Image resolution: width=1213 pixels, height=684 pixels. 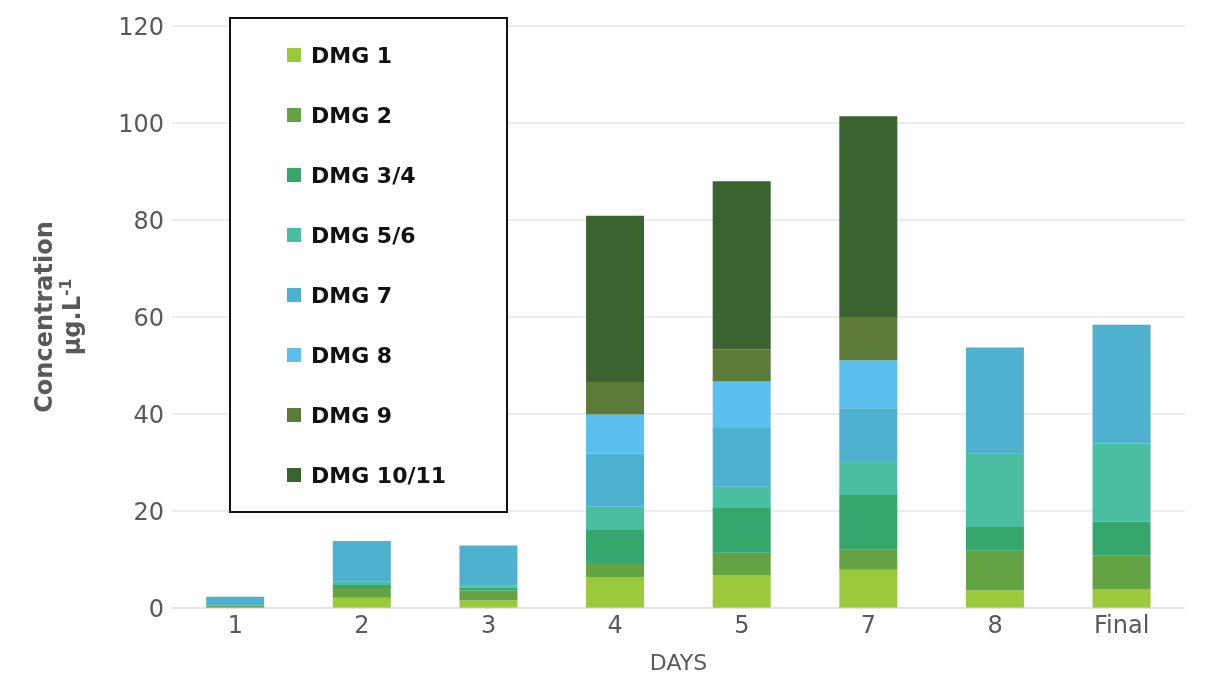 What do you see at coordinates (352, 415) in the screenshot?
I see `legend-label: DMG 9` at bounding box center [352, 415].